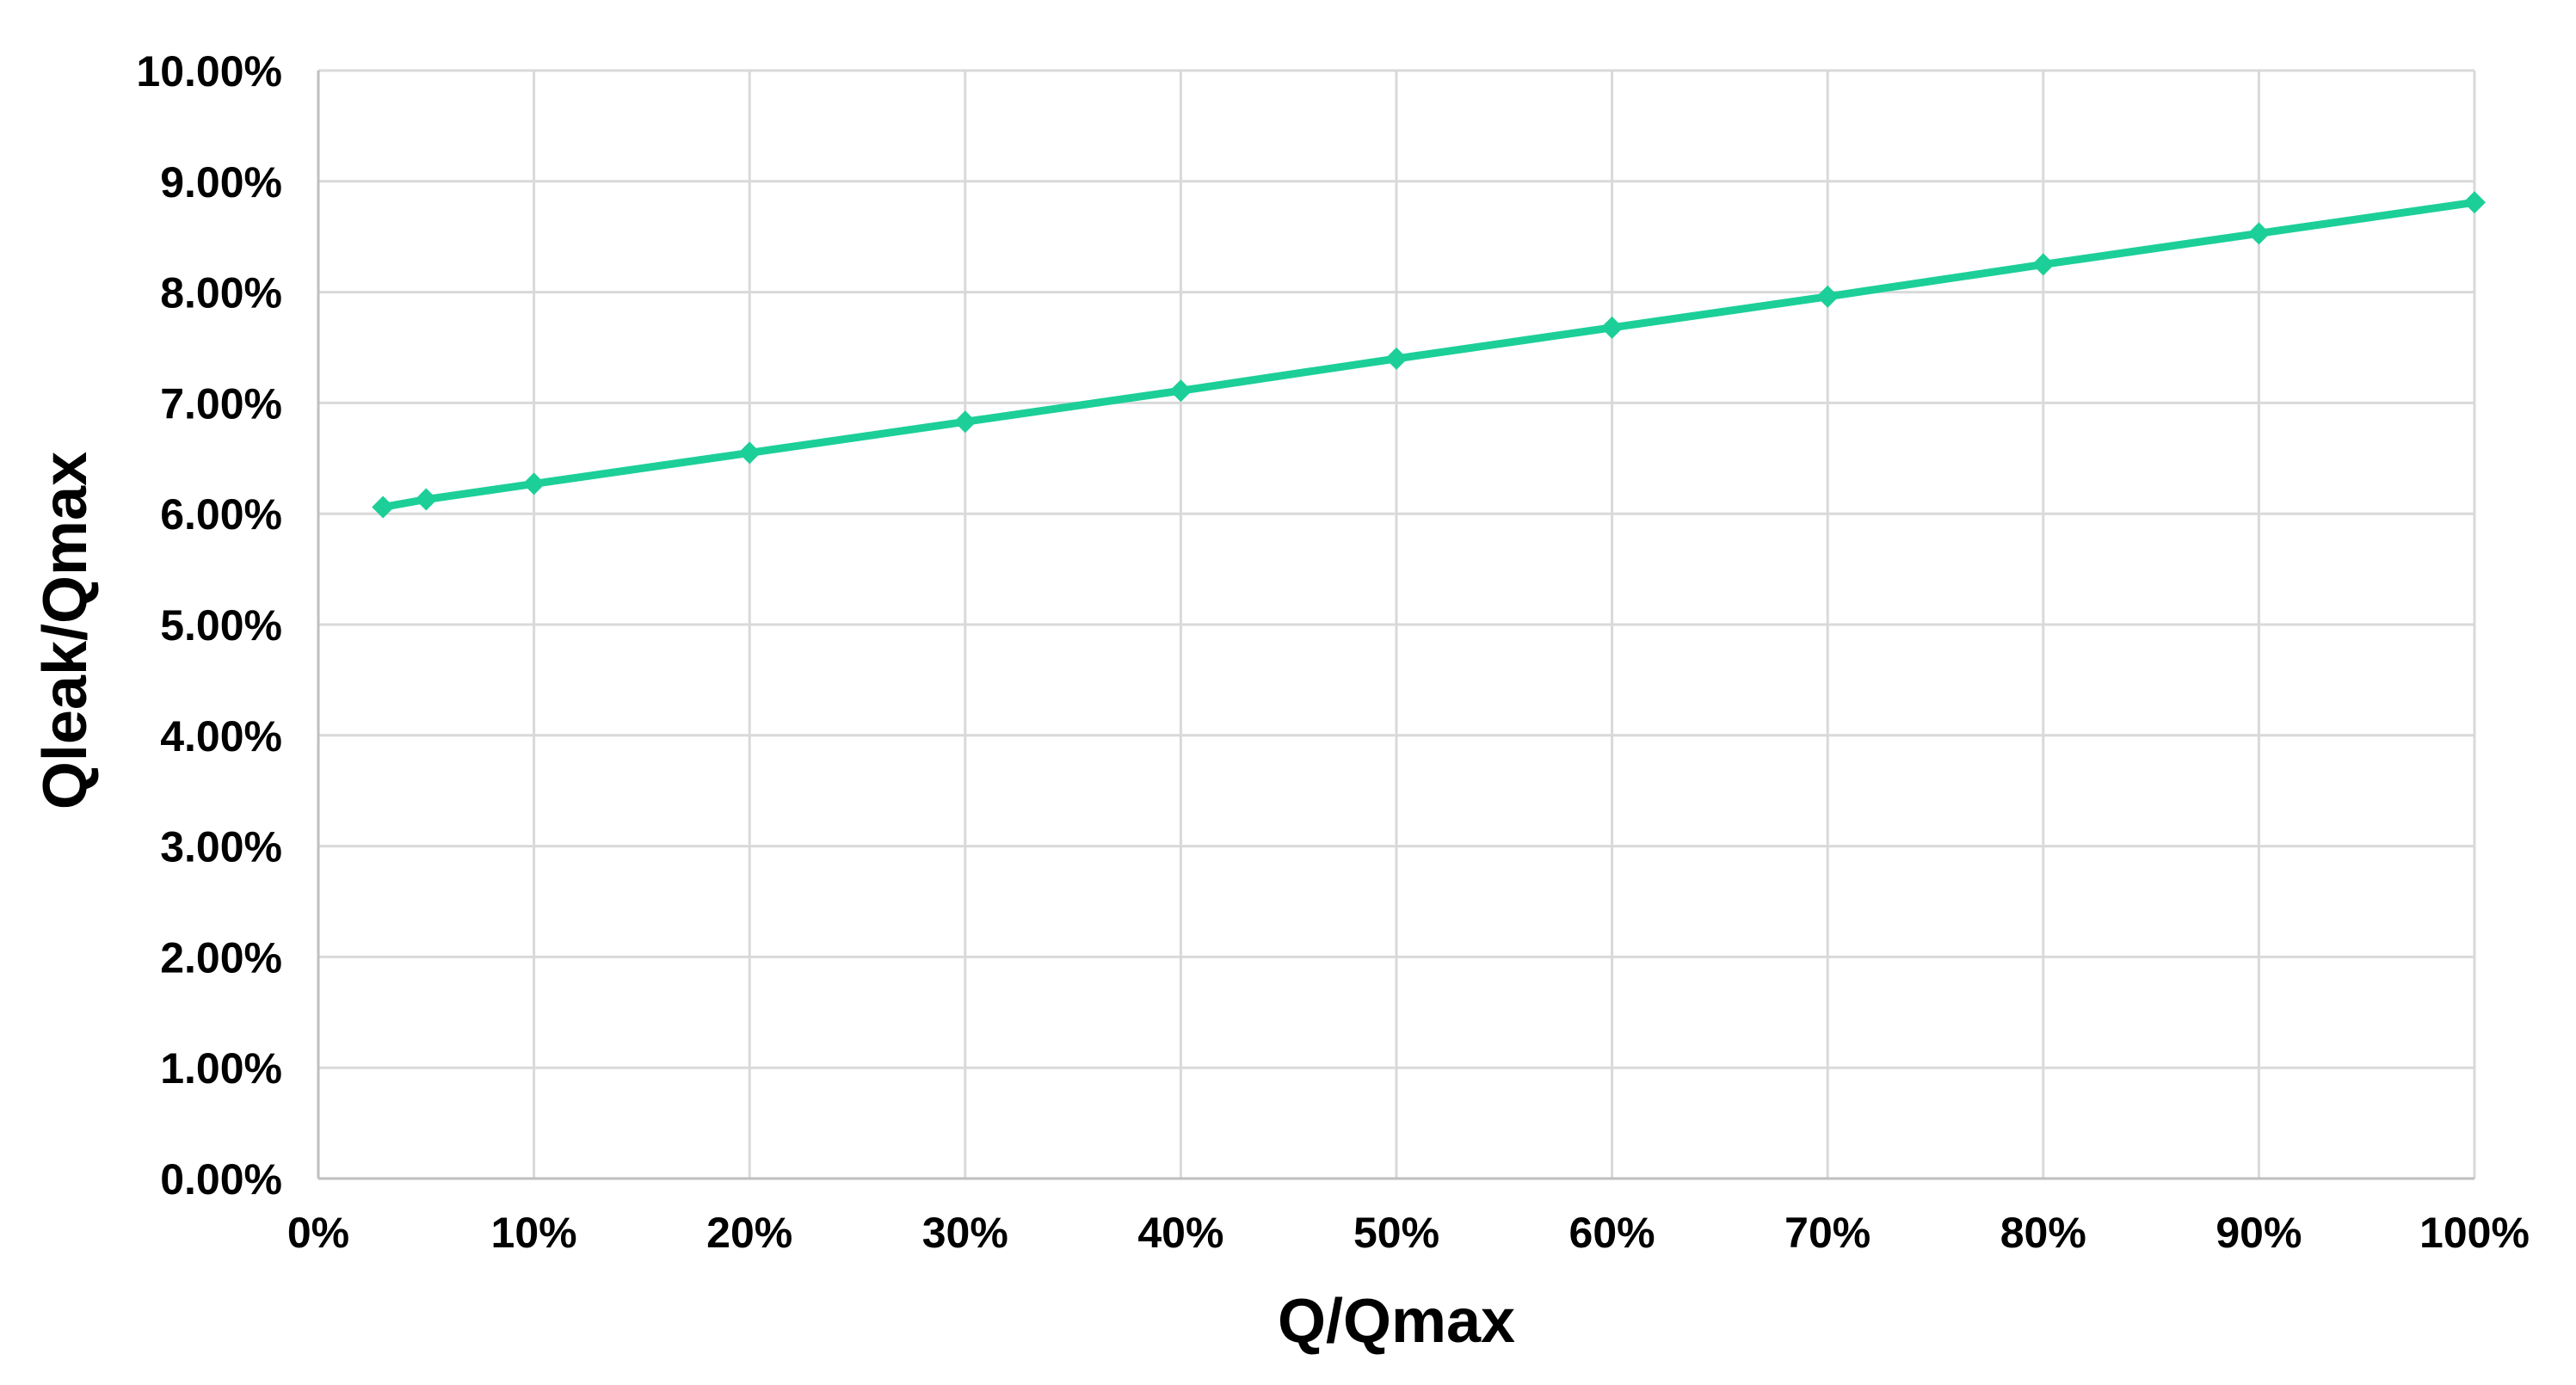  I want to click on x-tick-label: 0%, so click(318, 1233).